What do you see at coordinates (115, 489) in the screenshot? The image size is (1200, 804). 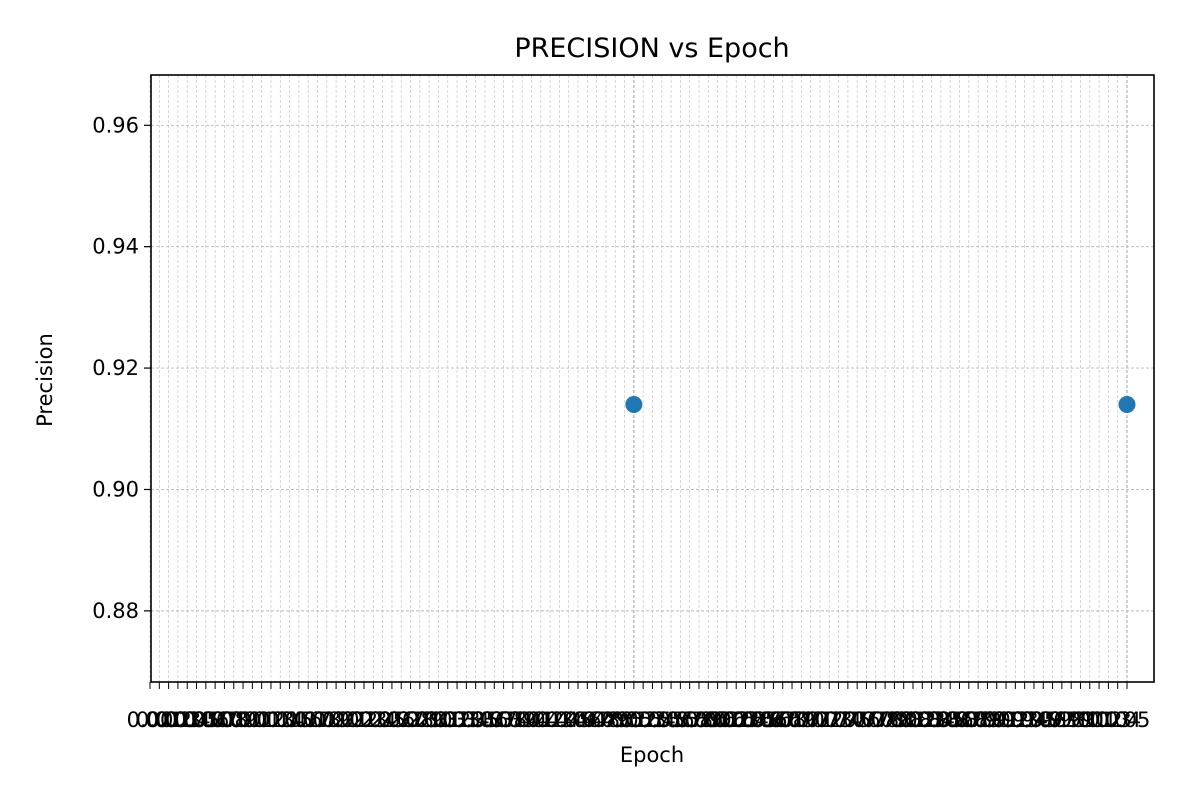 I see `y-tick-label: 0.90` at bounding box center [115, 489].